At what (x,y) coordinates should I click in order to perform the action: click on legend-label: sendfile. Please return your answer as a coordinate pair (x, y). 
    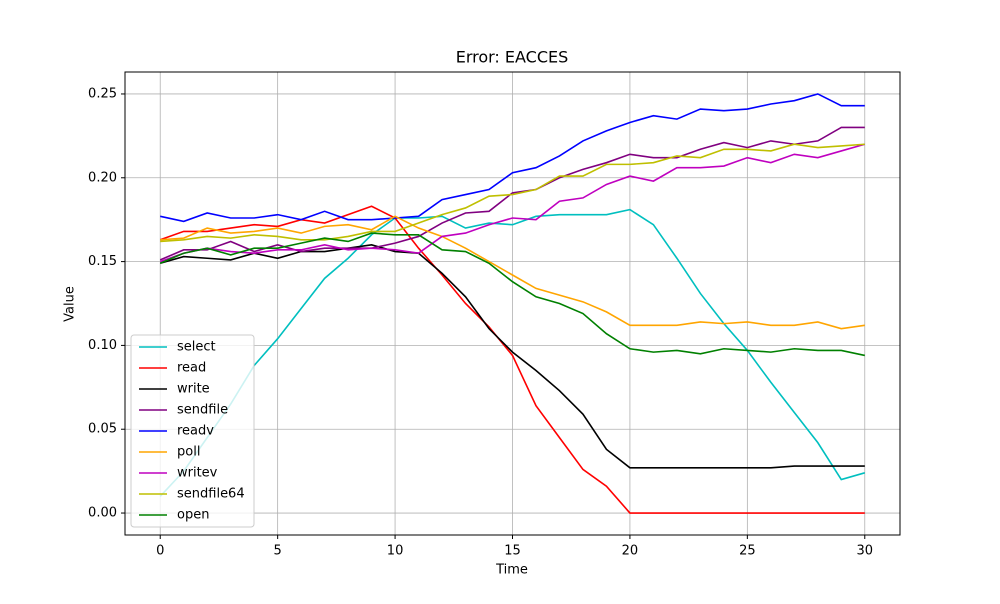
    Looking at the image, I should click on (202, 410).